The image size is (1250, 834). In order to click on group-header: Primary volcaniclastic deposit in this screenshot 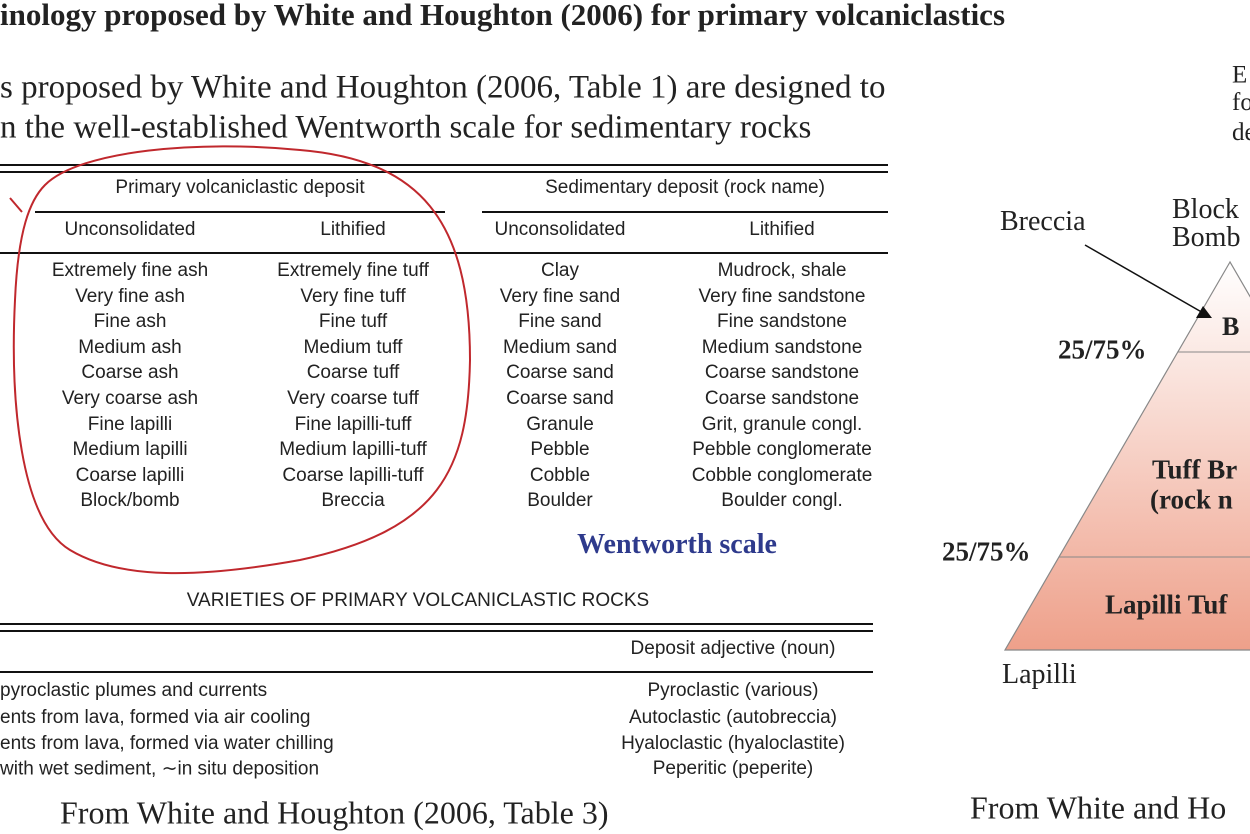, I will do `click(240, 187)`.